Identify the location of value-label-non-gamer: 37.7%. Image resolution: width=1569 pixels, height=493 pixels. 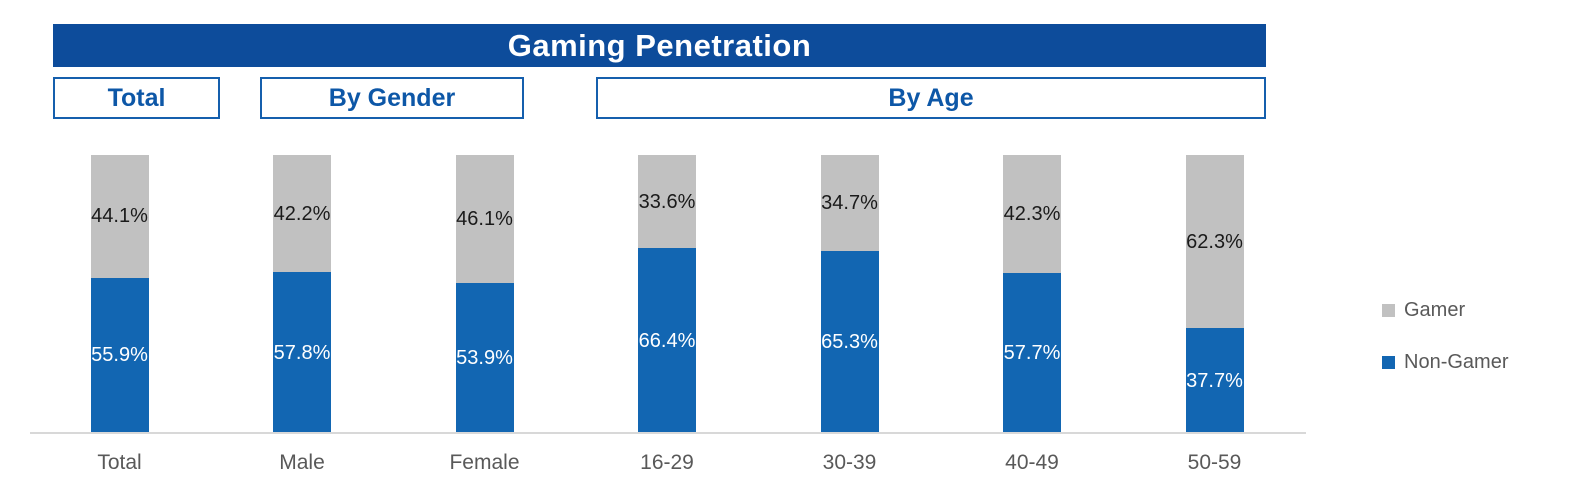
(1214, 380).